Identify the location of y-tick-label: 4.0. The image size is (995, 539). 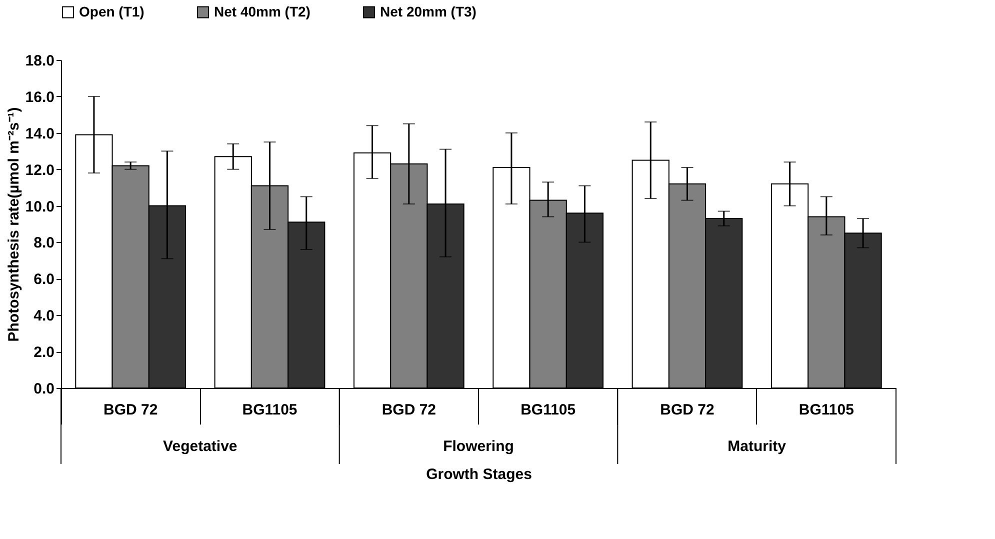
(44, 316).